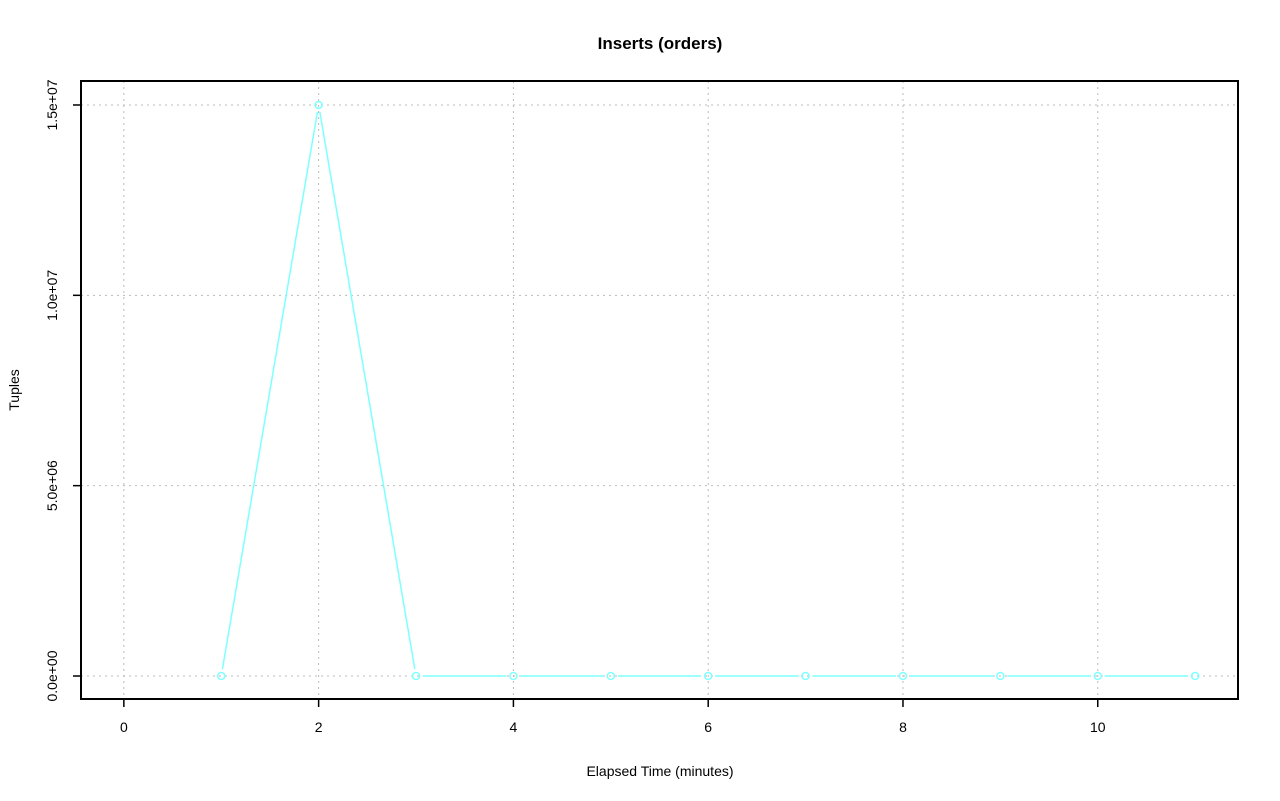 Image resolution: width=1280 pixels, height=801 pixels. I want to click on x-tick-label: 0, so click(124, 727).